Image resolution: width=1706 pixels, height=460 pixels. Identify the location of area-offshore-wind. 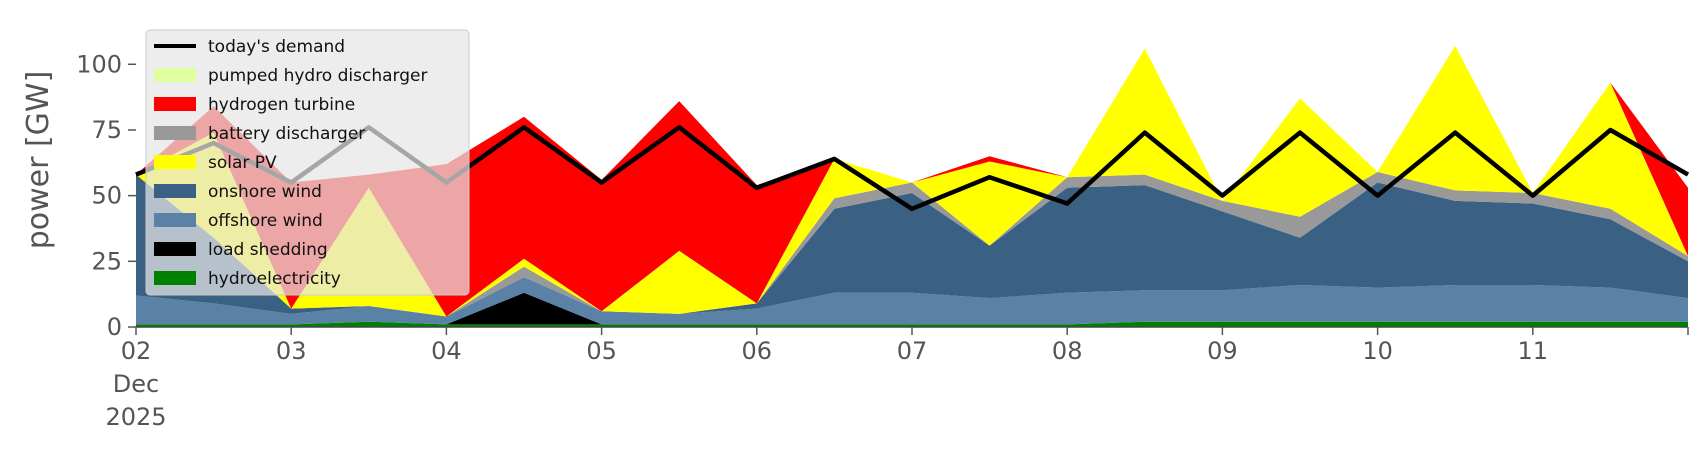
(912, 301).